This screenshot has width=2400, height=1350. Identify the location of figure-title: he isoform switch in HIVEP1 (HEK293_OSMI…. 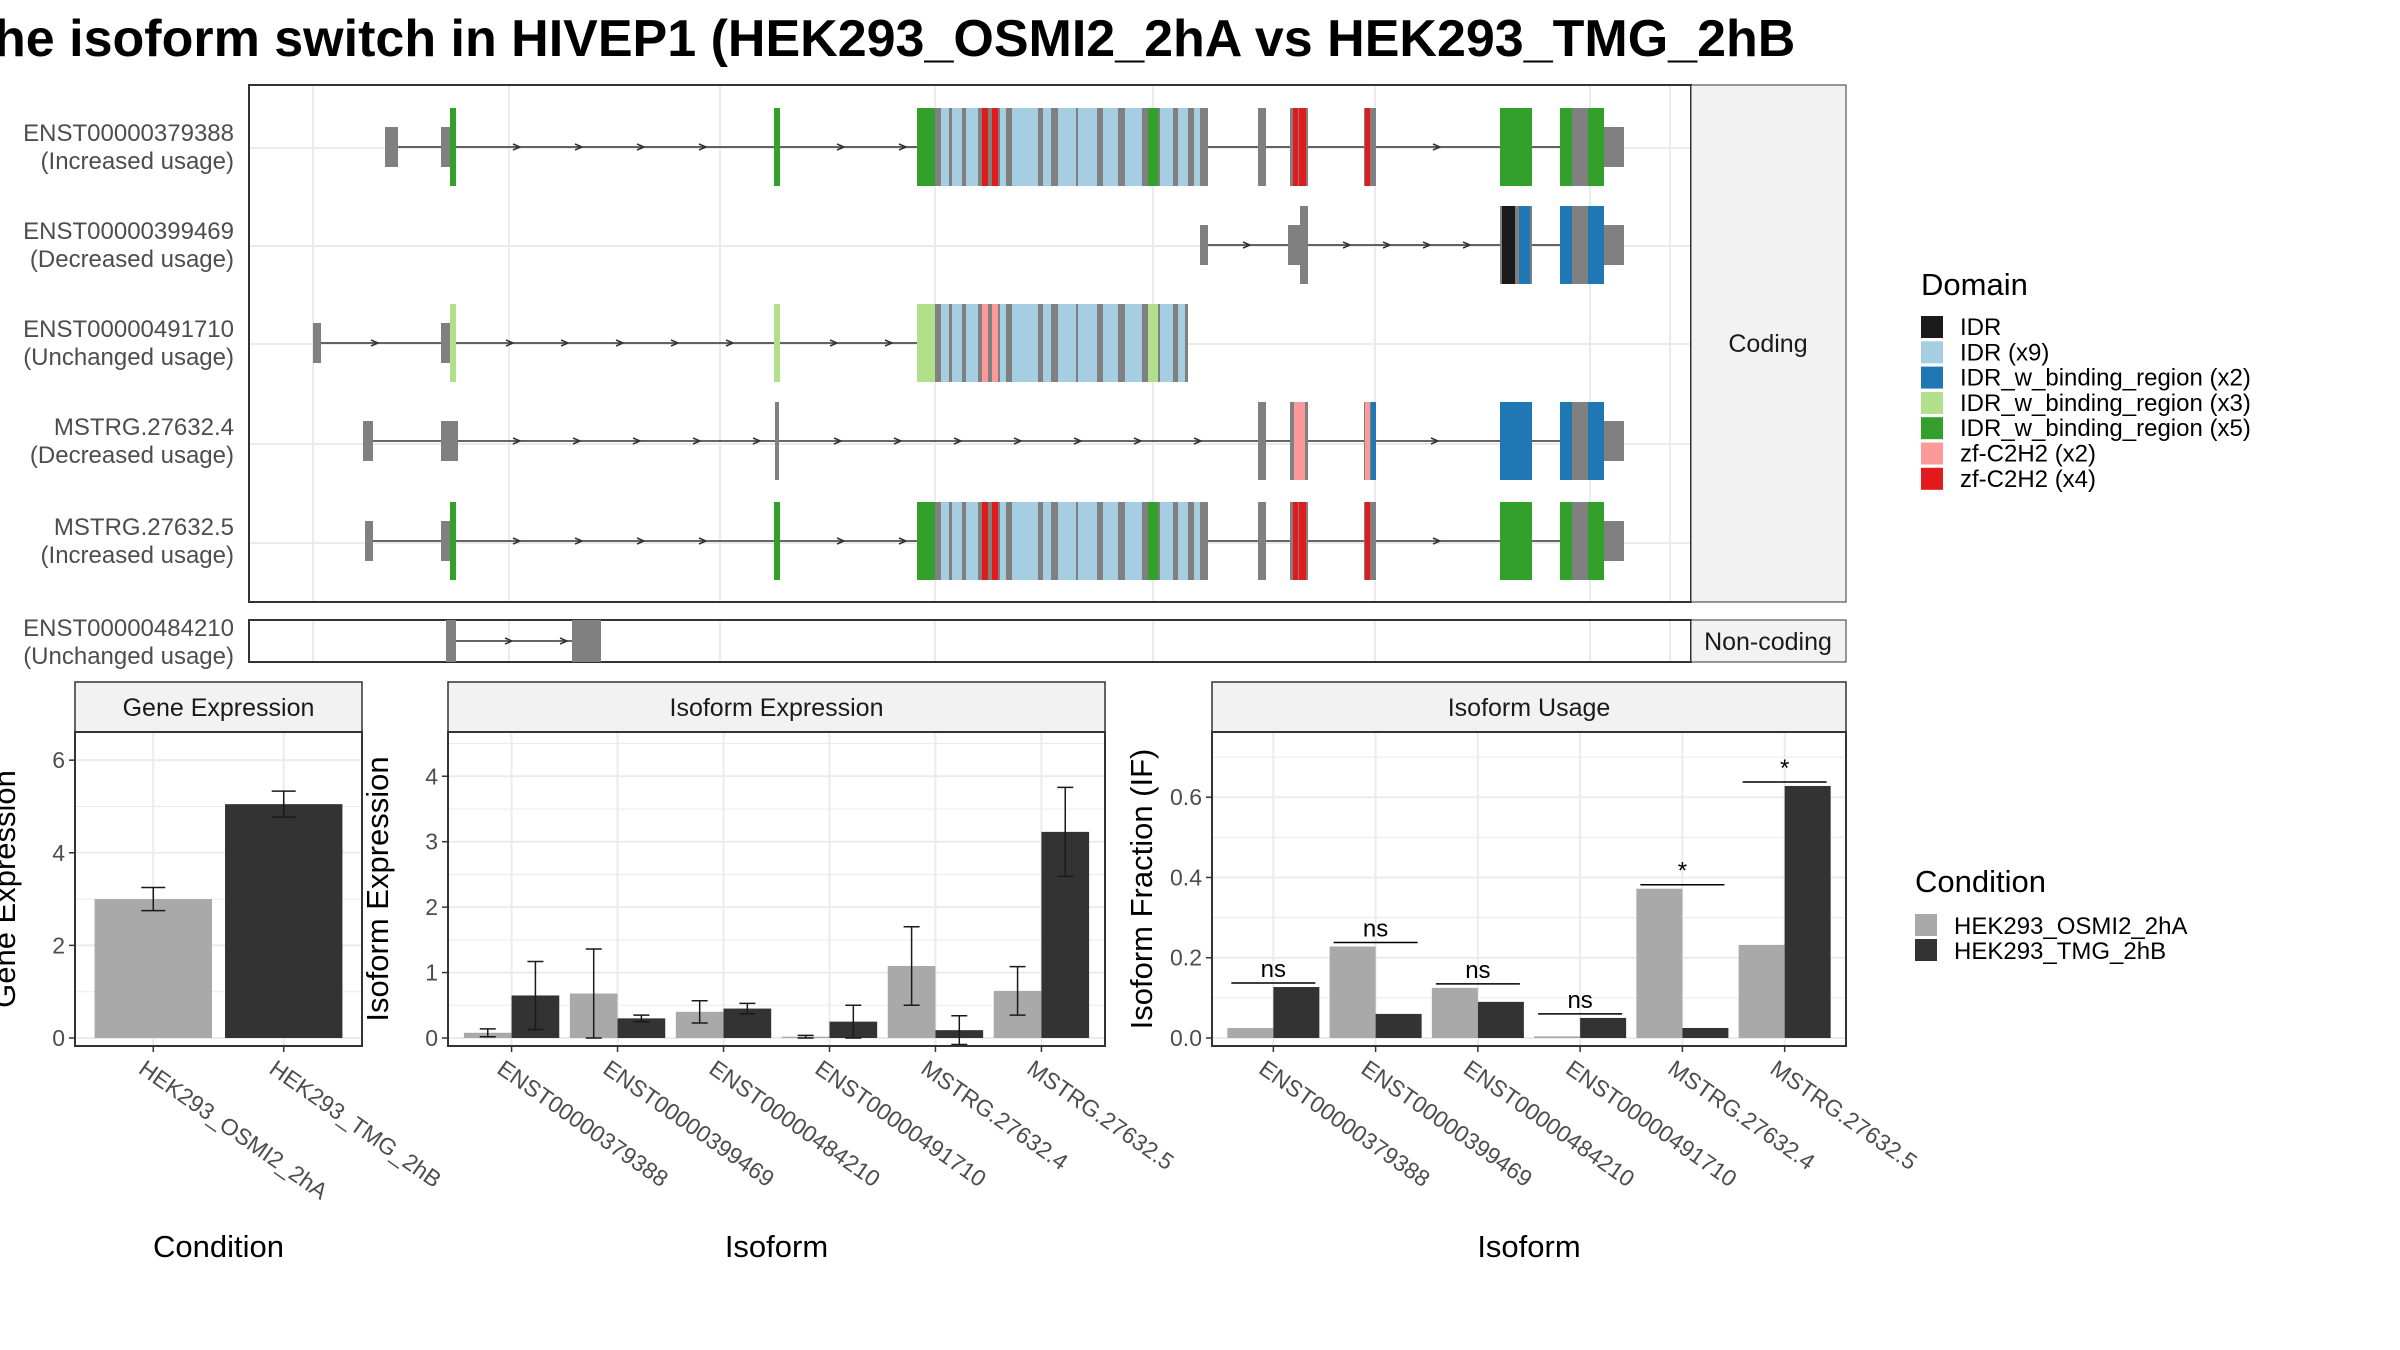
(897, 39).